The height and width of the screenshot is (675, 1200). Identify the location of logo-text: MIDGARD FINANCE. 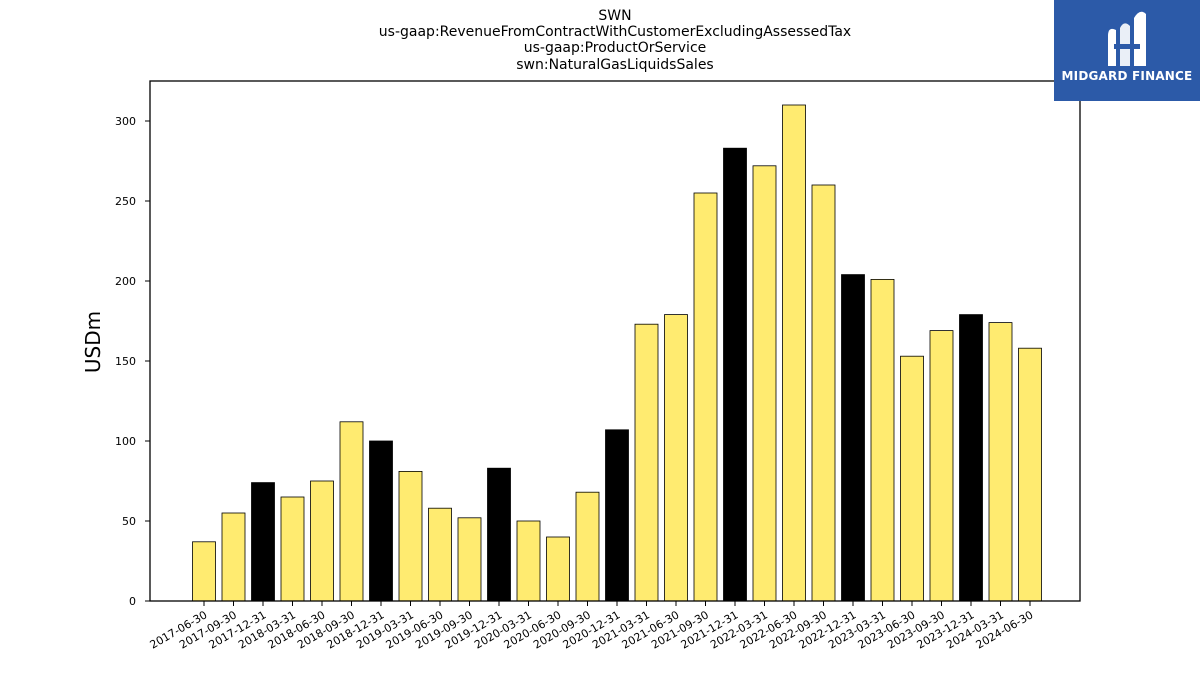
(1127, 76).